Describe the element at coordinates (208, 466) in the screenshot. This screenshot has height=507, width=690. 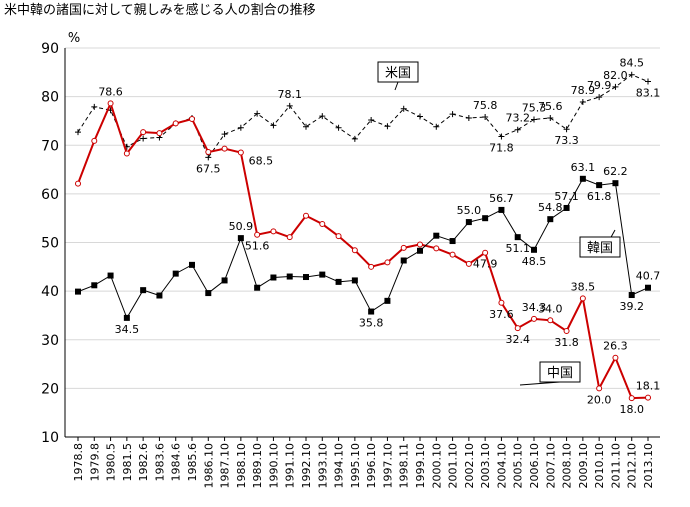
I see `x-tick-label: 1986.10` at that location.